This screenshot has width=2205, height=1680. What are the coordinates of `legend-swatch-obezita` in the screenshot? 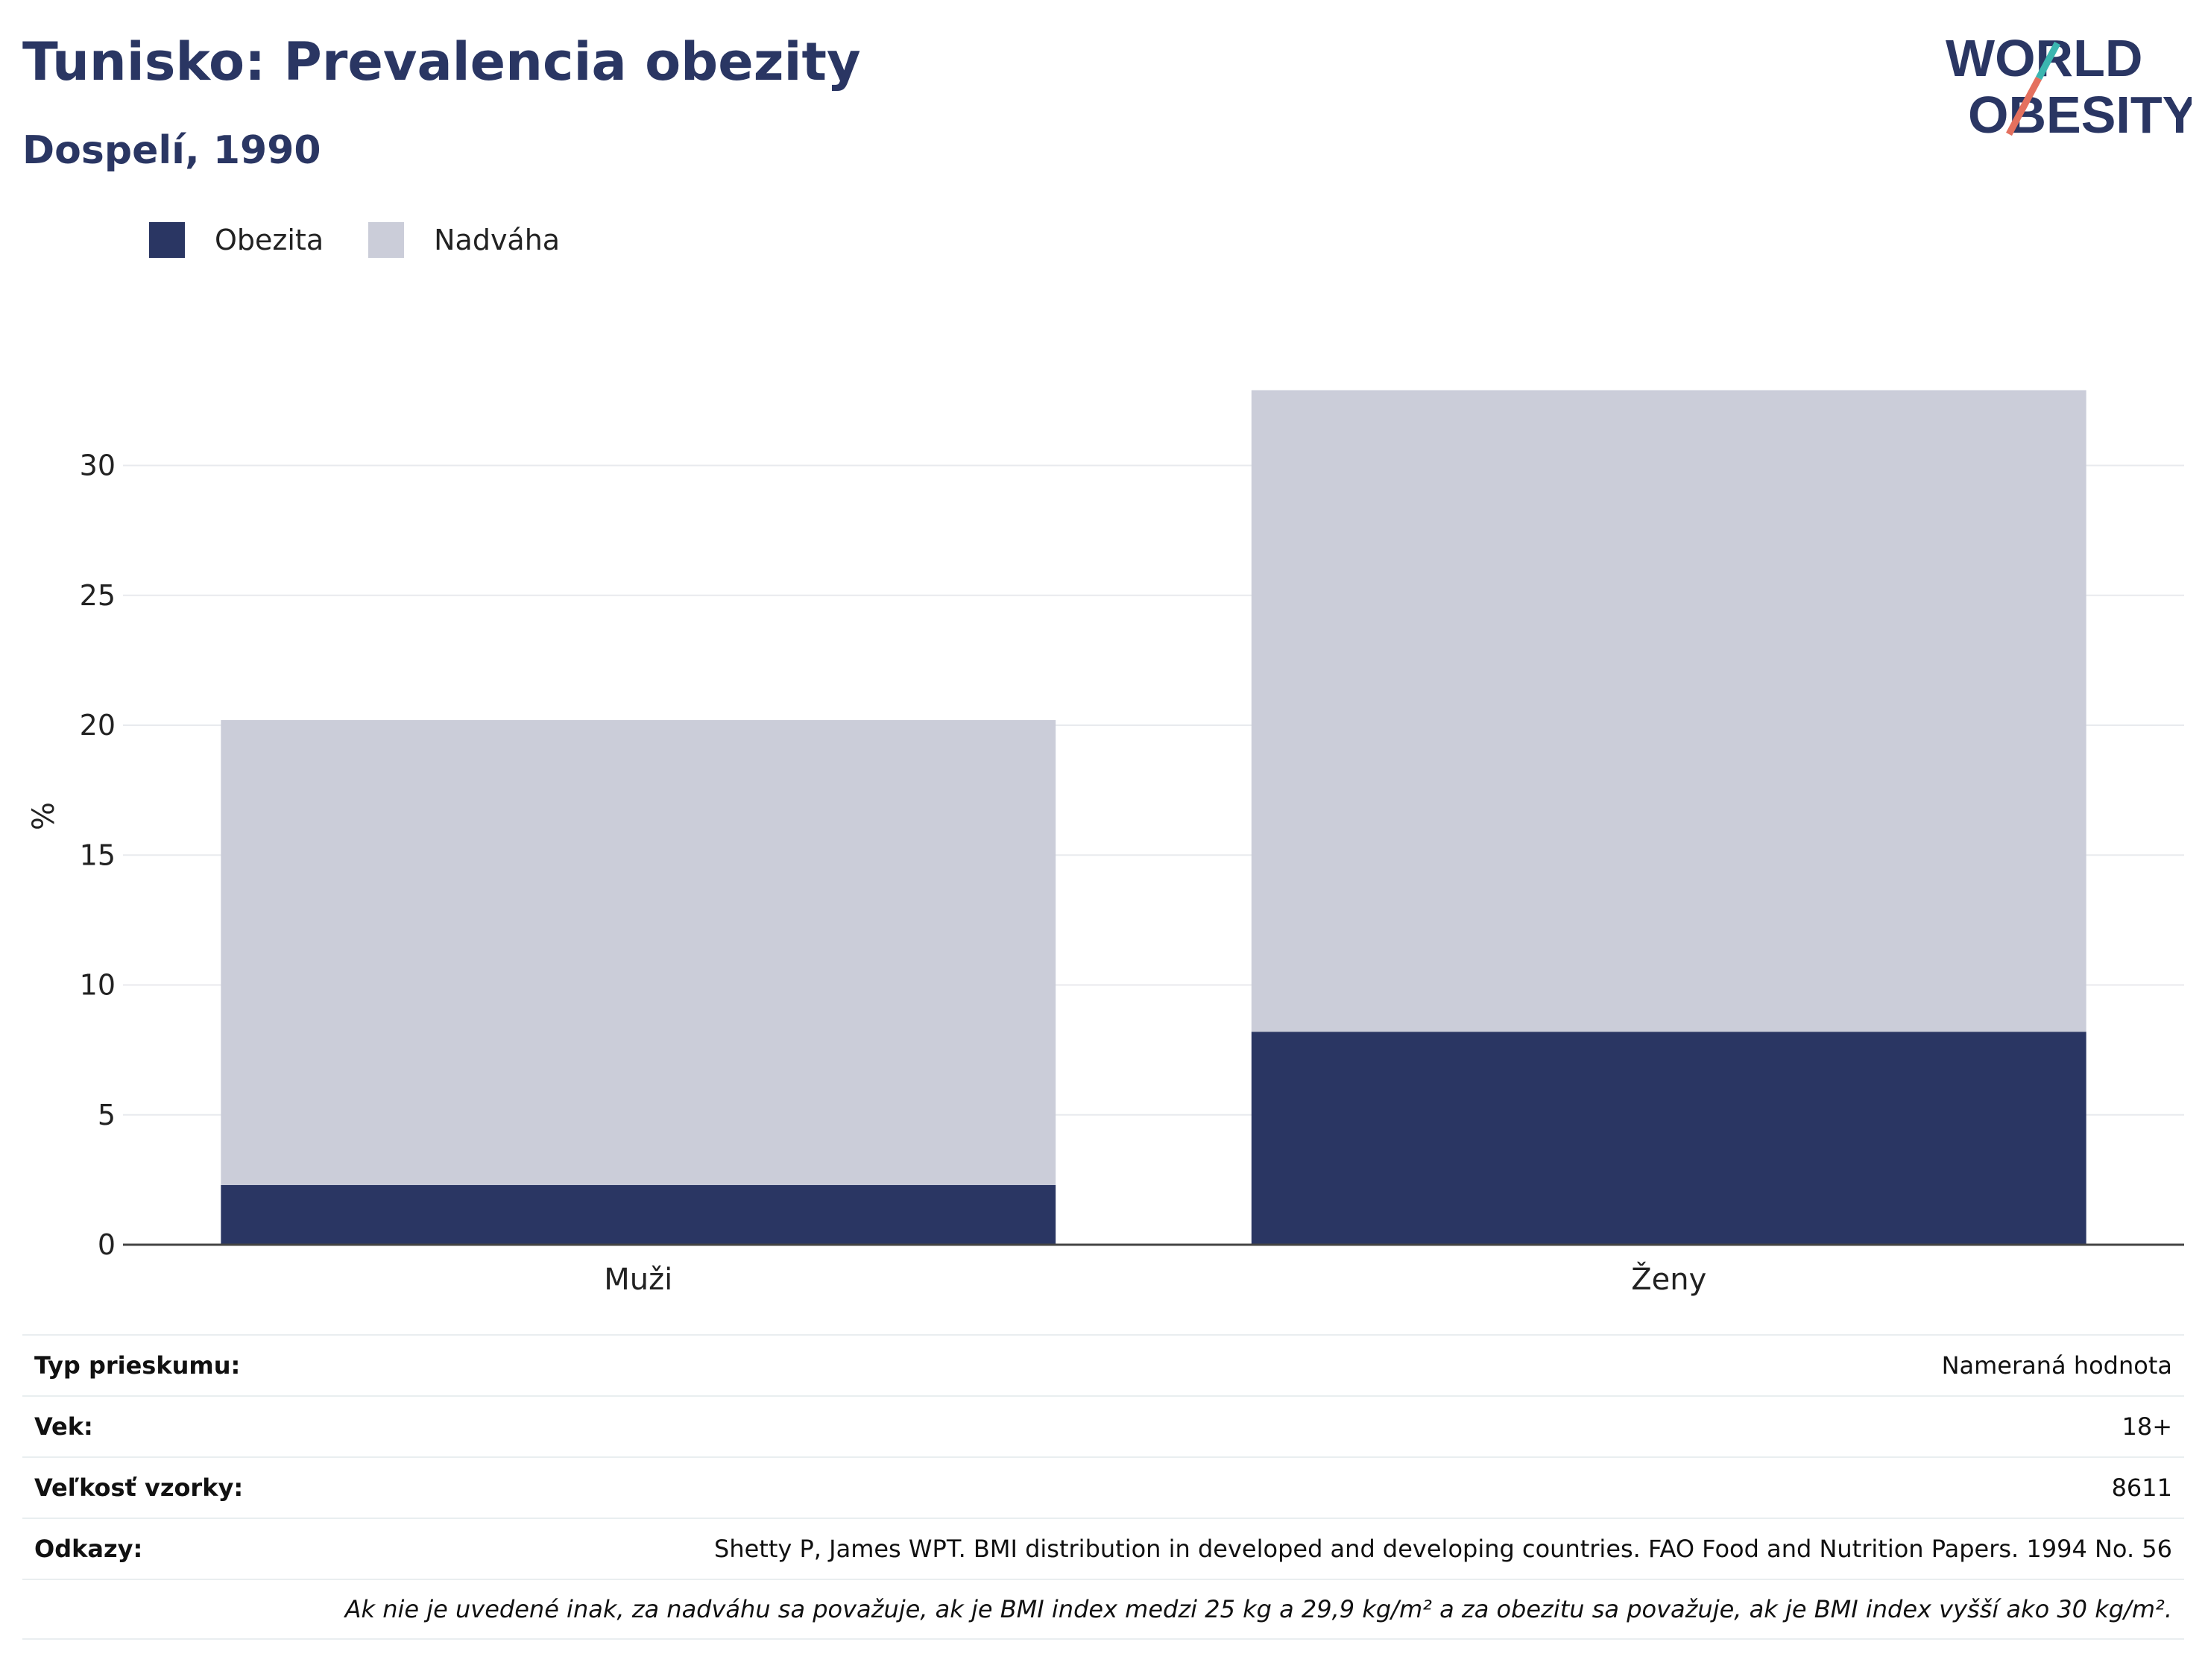 It's located at (167, 240).